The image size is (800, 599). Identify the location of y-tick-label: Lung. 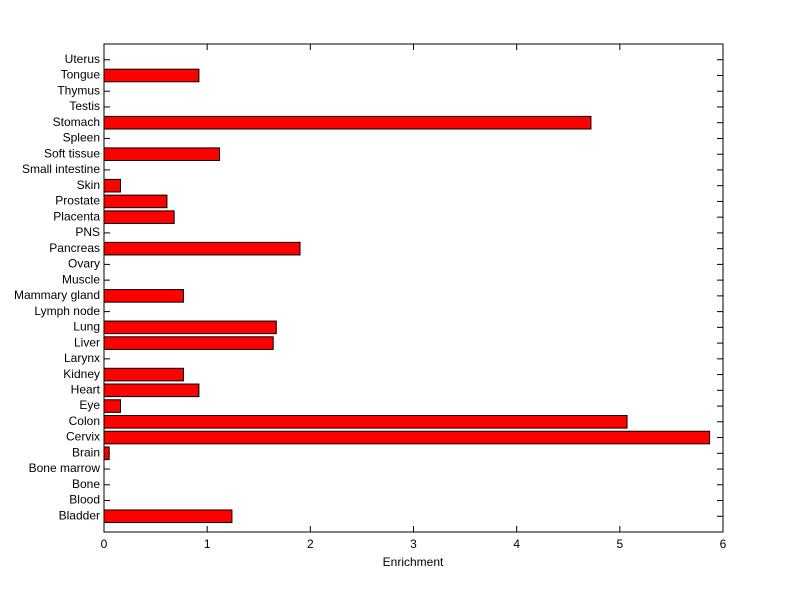
(86, 327).